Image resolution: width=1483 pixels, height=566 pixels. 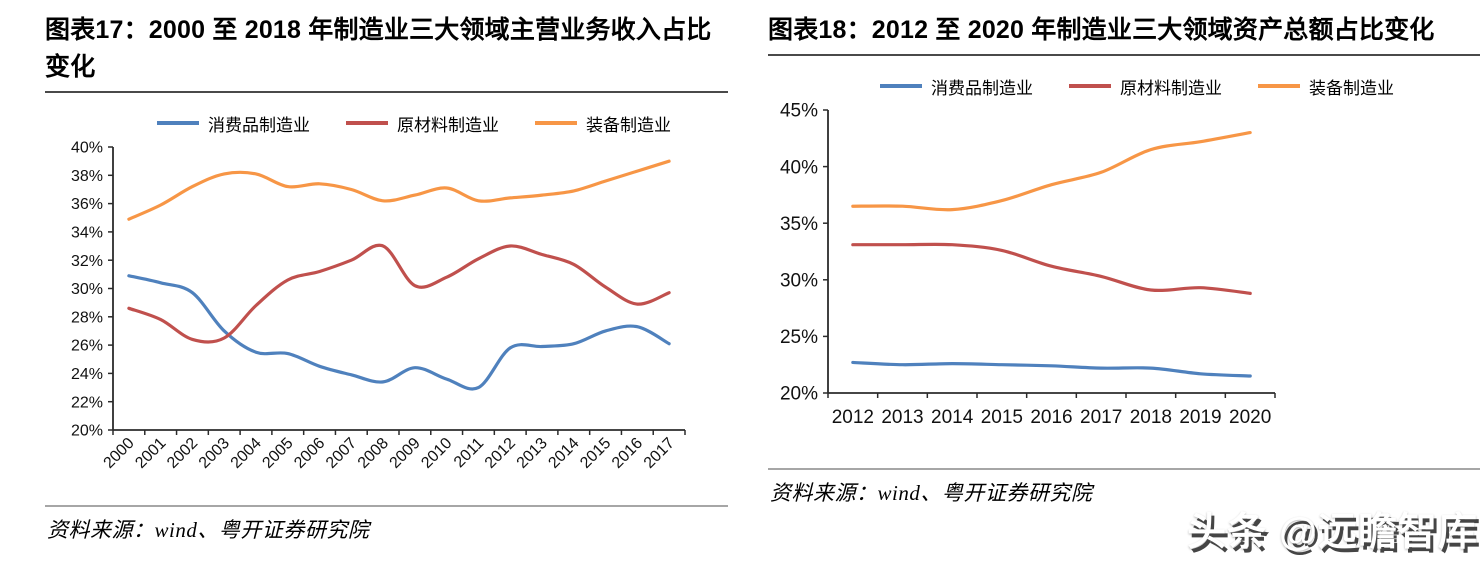 What do you see at coordinates (1124, 55) in the screenshot?
I see `chart18-title-divider` at bounding box center [1124, 55].